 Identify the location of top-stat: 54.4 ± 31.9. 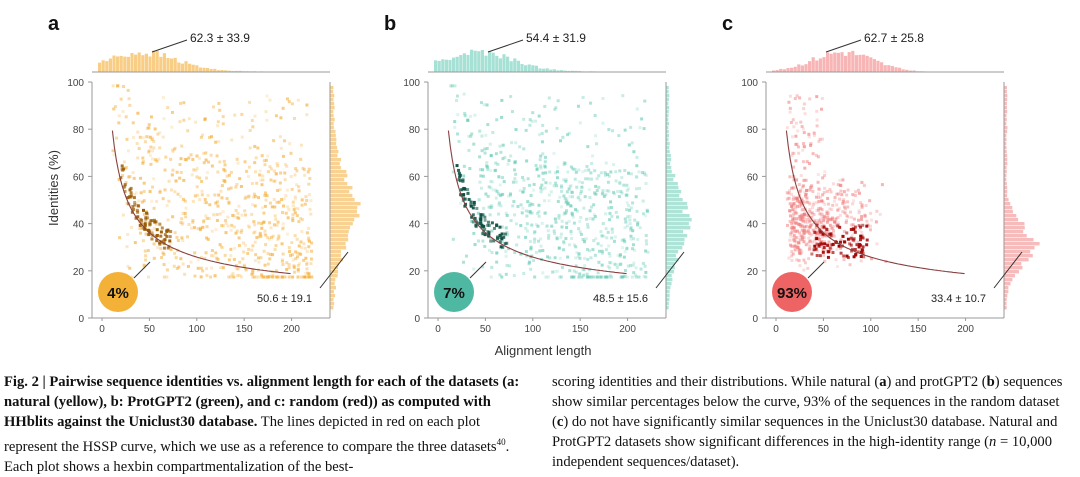
(556, 38).